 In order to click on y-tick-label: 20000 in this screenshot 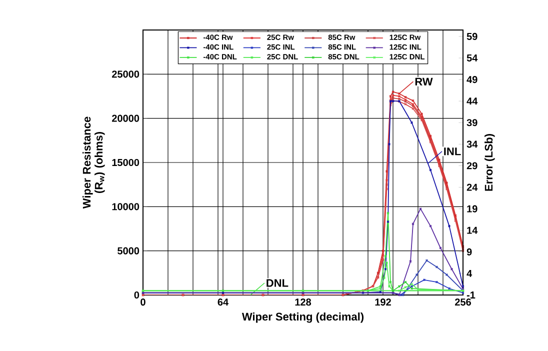, I will do `click(126, 118)`.